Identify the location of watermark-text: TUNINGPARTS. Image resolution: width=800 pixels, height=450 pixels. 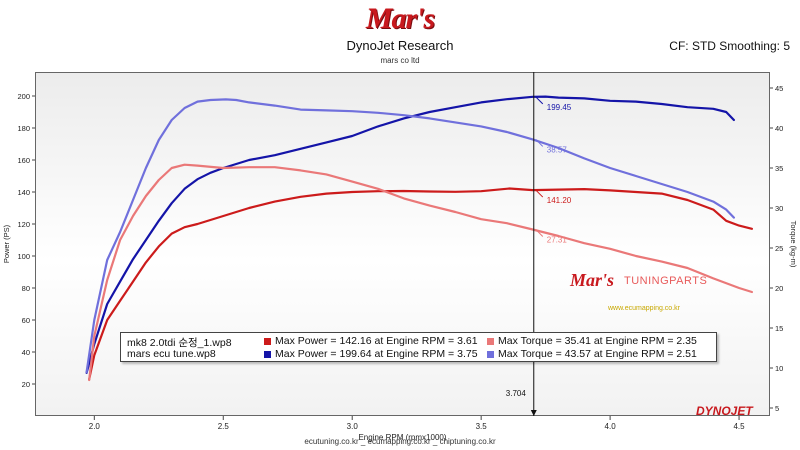
(666, 281).